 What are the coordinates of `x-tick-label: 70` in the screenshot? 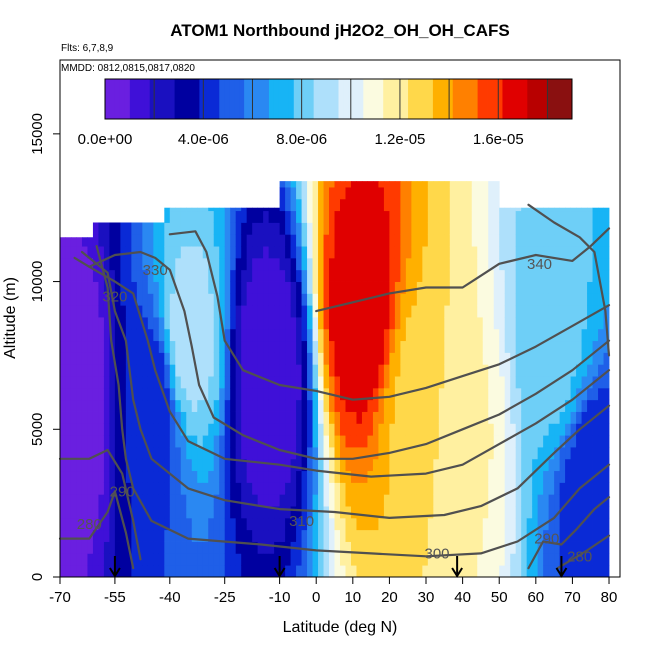 It's located at (572, 597).